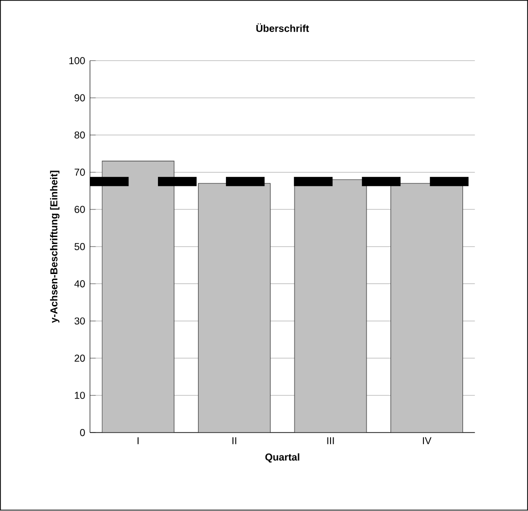 The image size is (528, 511). What do you see at coordinates (82, 432) in the screenshot?
I see `y-tick-label: 0` at bounding box center [82, 432].